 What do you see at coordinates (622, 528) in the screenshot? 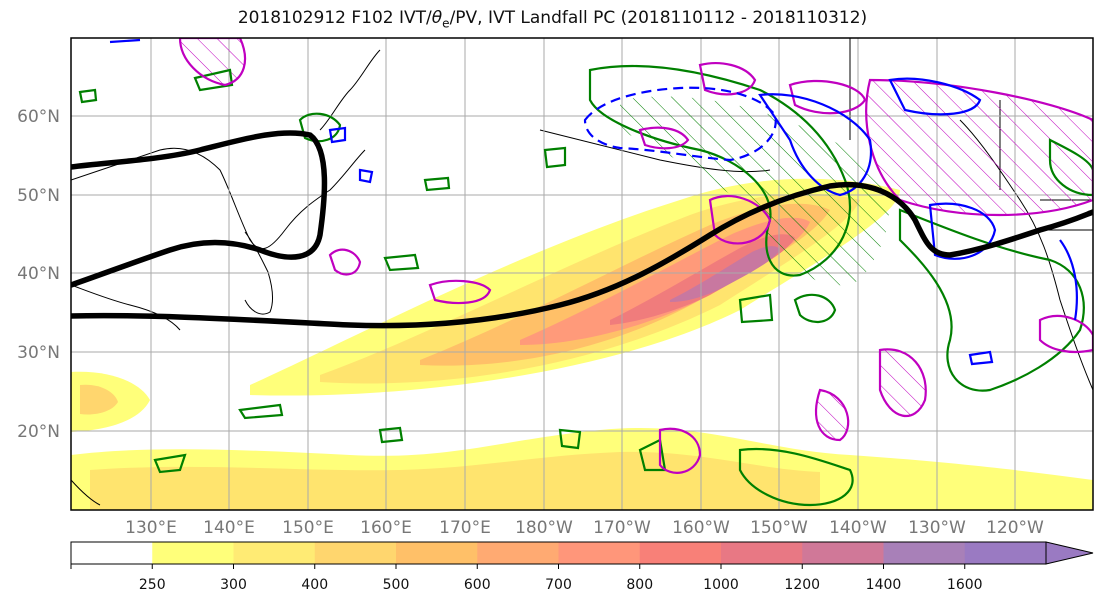
I see `lon-label-170w: 170°W` at bounding box center [622, 528].